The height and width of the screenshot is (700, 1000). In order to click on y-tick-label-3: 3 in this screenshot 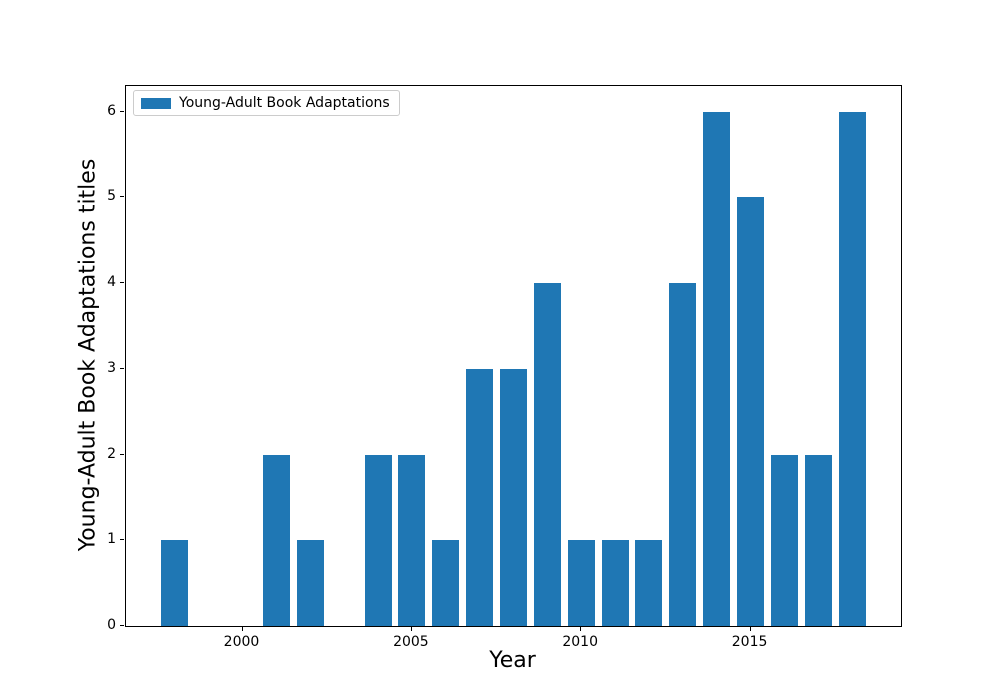, I will do `click(111, 367)`.